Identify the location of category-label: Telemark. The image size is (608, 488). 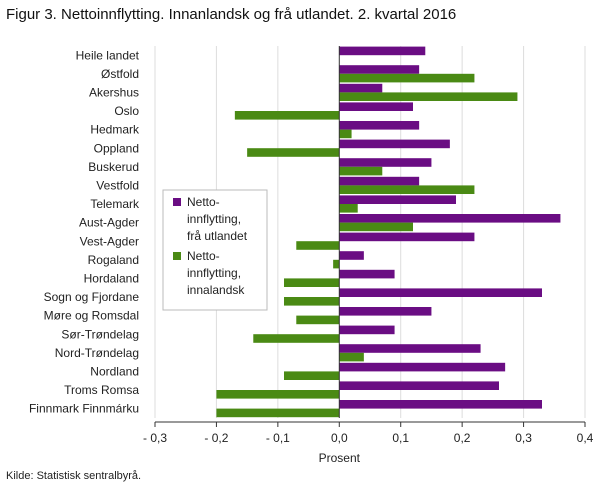
(115, 204).